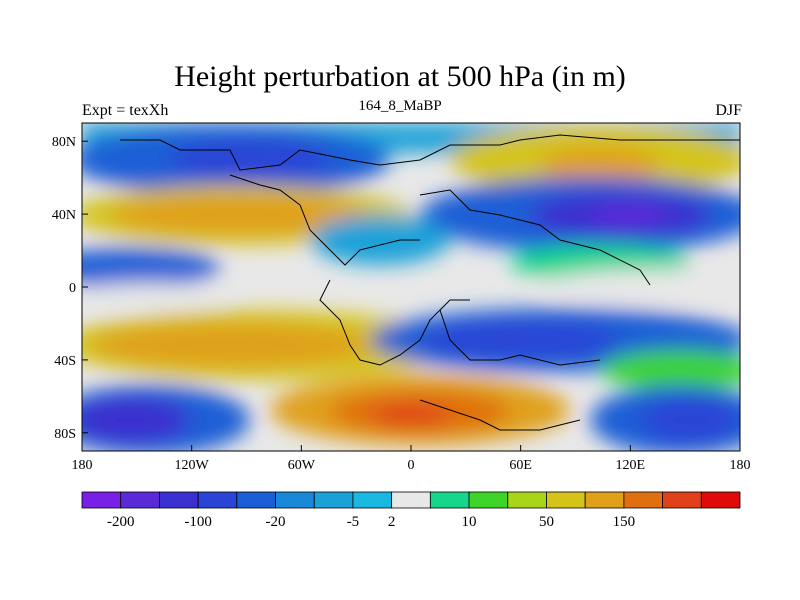 Image resolution: width=800 pixels, height=600 pixels. Describe the element at coordinates (411, 465) in the screenshot. I see `x-tick-label: 0` at that location.